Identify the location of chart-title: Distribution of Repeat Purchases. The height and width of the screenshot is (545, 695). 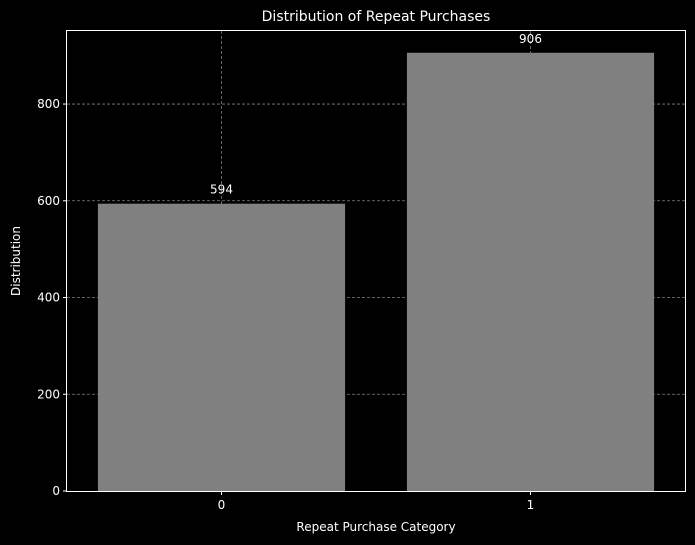
(376, 17).